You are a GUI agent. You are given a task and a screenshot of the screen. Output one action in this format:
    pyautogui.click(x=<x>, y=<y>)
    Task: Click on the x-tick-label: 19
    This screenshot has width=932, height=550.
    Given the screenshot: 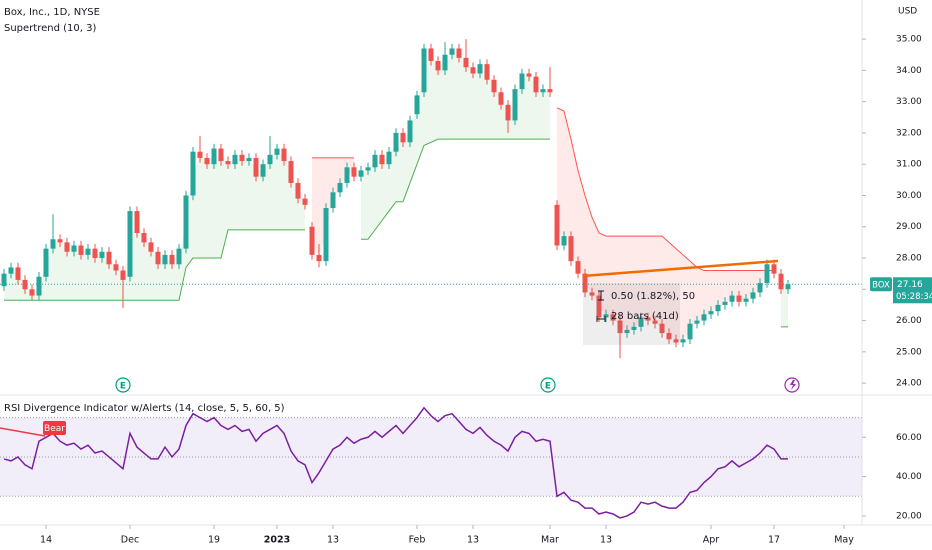 What is the action you would take?
    pyautogui.click(x=214, y=540)
    